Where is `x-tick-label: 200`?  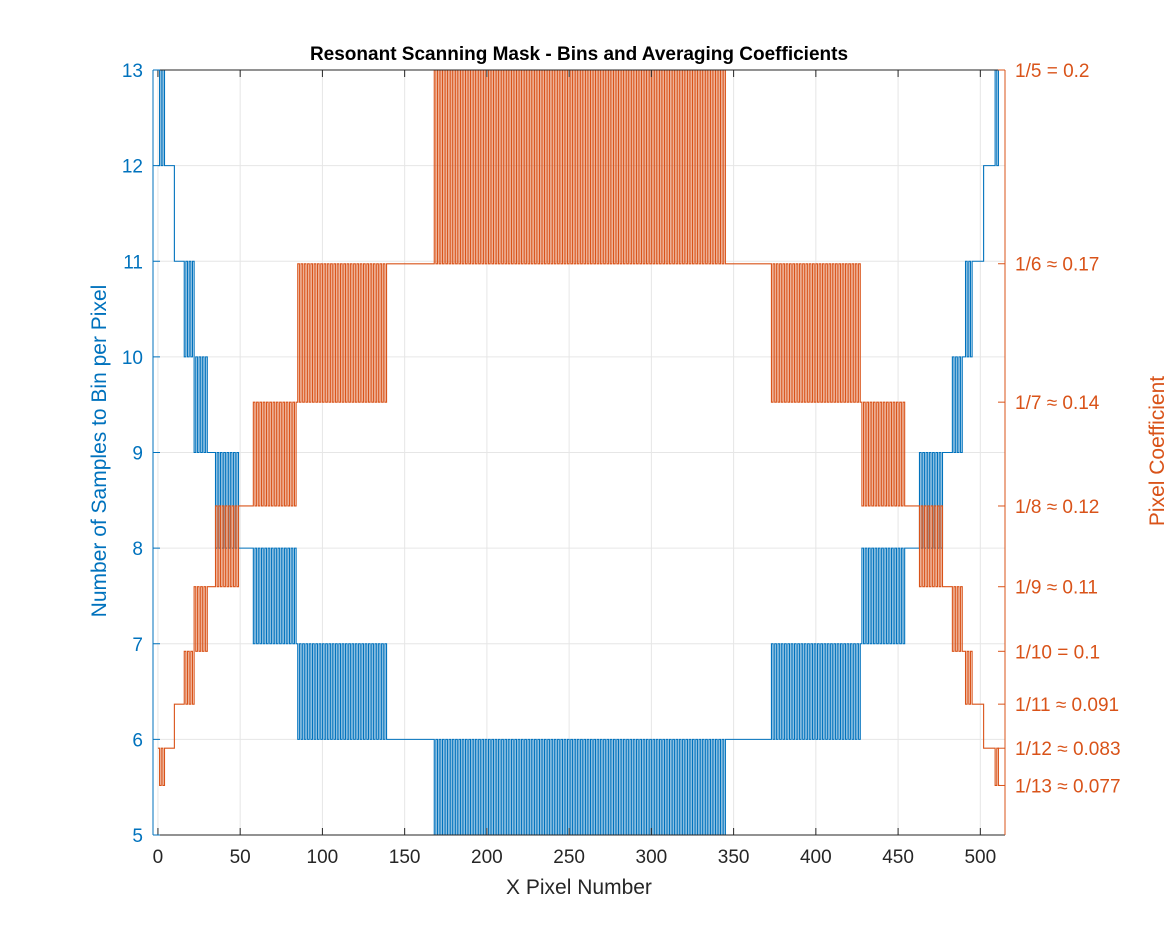 x-tick-label: 200 is located at coordinates (487, 857).